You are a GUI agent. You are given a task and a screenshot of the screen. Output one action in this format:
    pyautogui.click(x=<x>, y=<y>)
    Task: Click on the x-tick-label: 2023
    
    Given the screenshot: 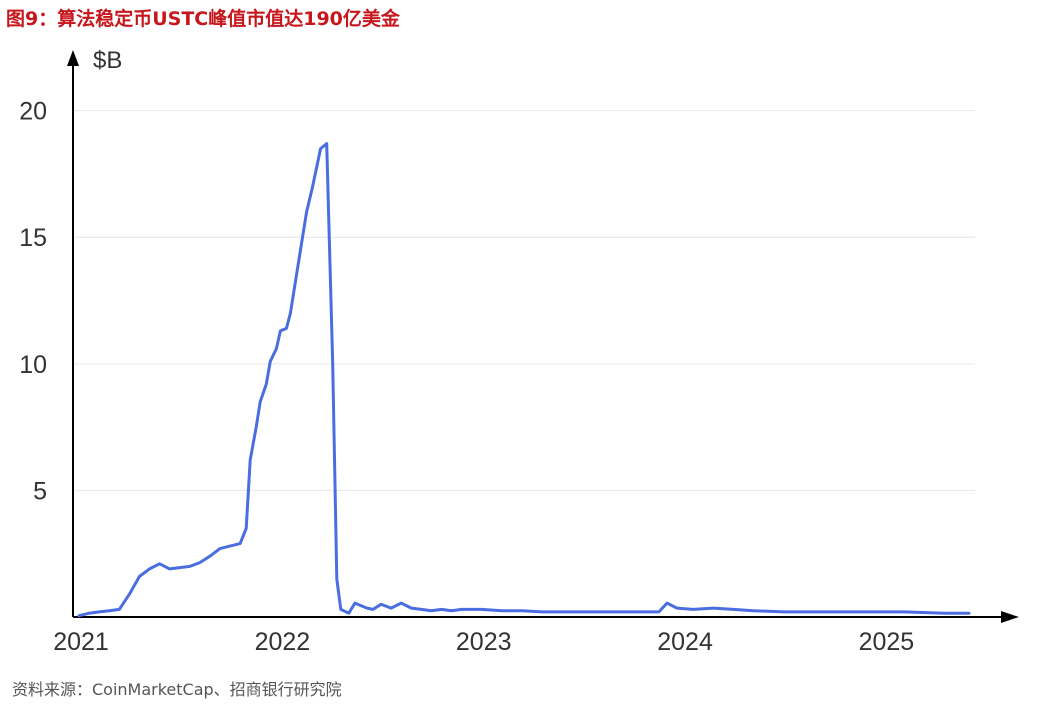 What is the action you would take?
    pyautogui.click(x=484, y=642)
    